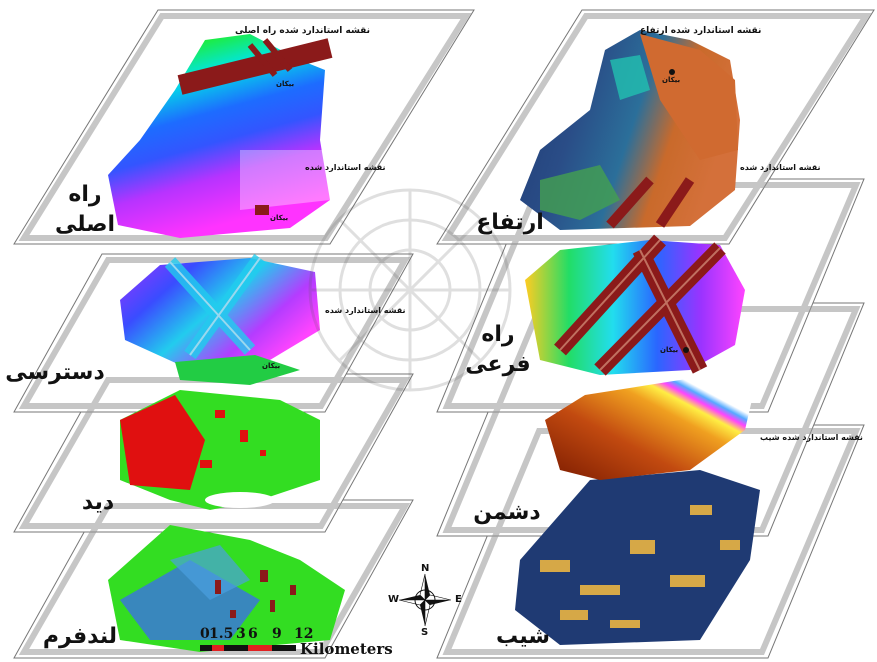  Describe the element at coordinates (458, 599) in the screenshot. I see `compass-e: E` at that location.